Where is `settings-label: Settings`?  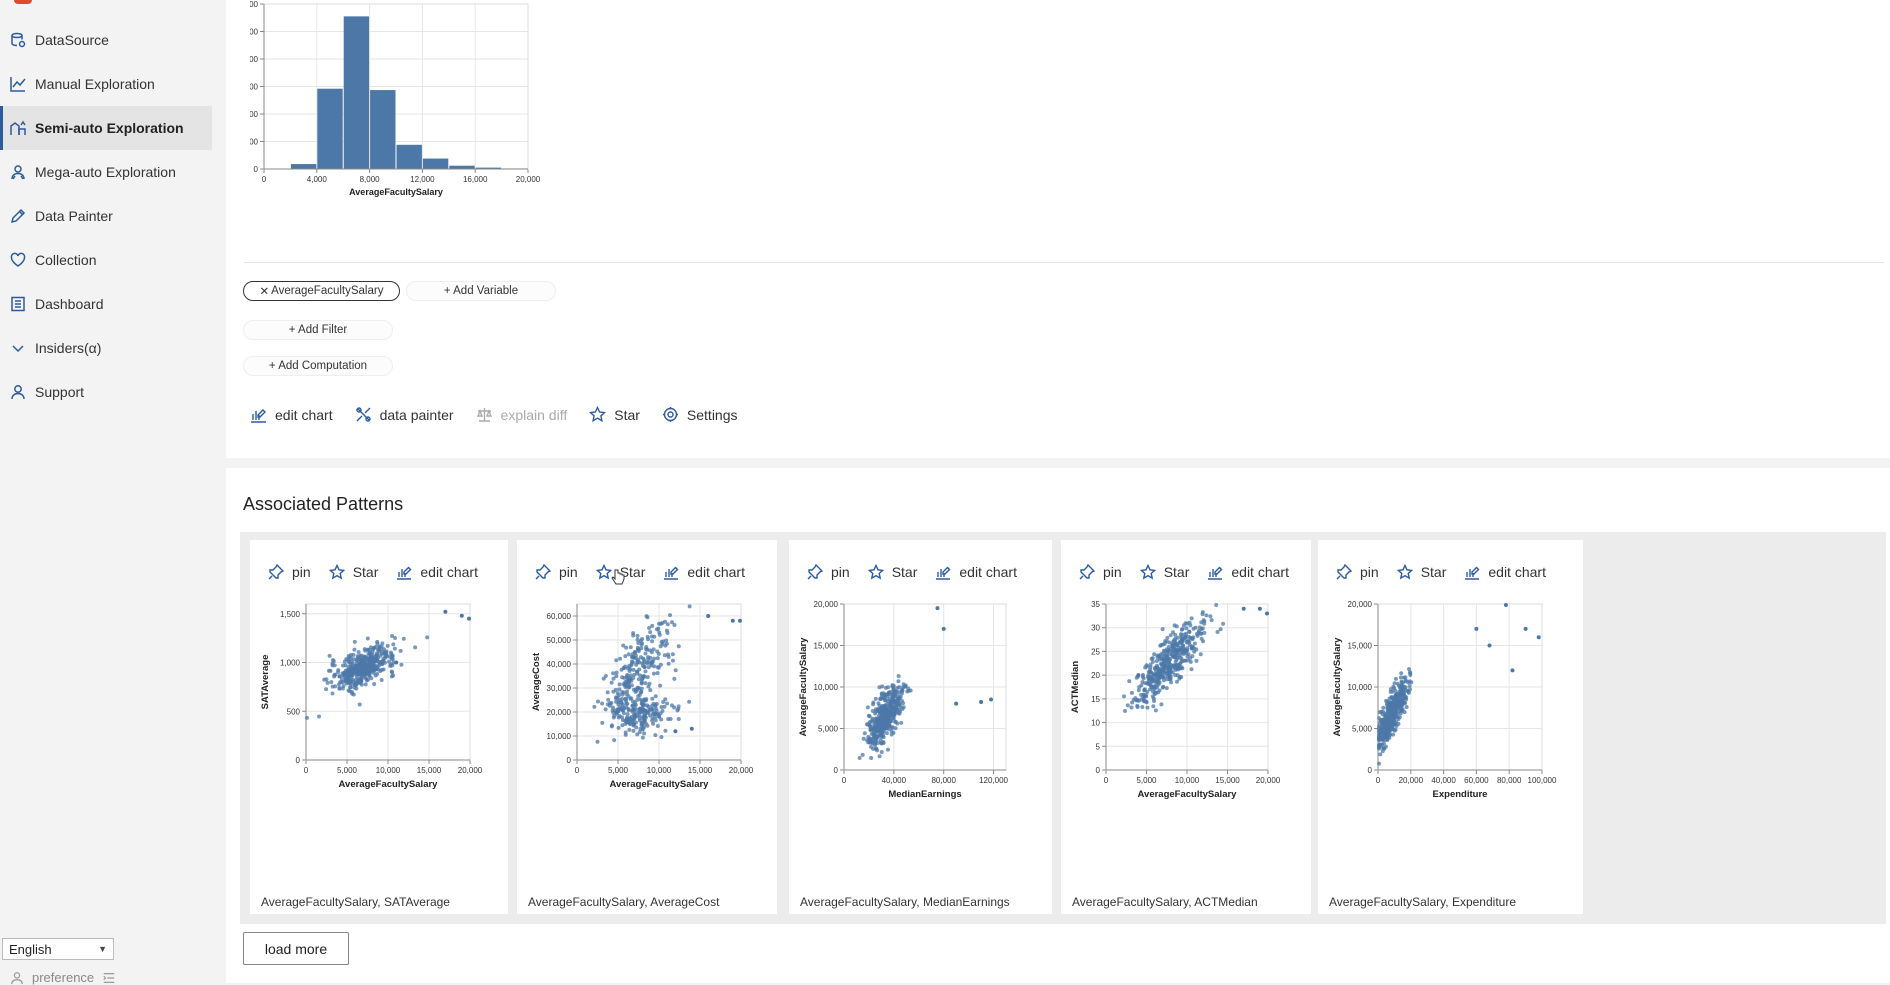 settings-label: Settings is located at coordinates (712, 414).